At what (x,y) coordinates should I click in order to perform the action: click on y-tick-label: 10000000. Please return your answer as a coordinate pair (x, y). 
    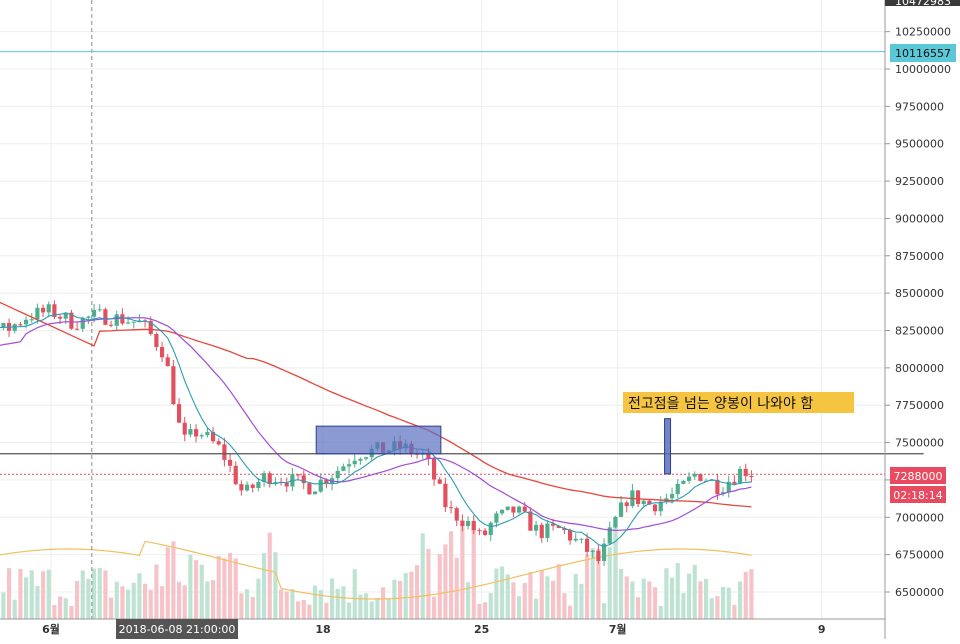
    Looking at the image, I should click on (923, 69).